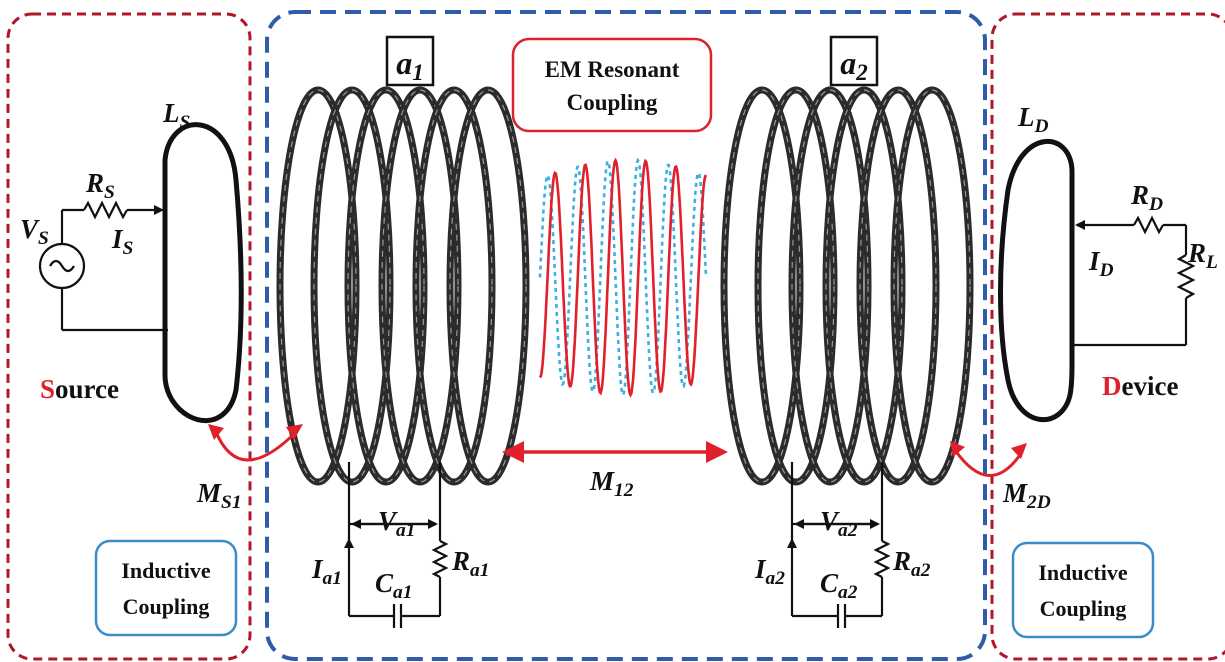  Describe the element at coordinates (203, 273) in the screenshot. I see `source-loop` at that location.